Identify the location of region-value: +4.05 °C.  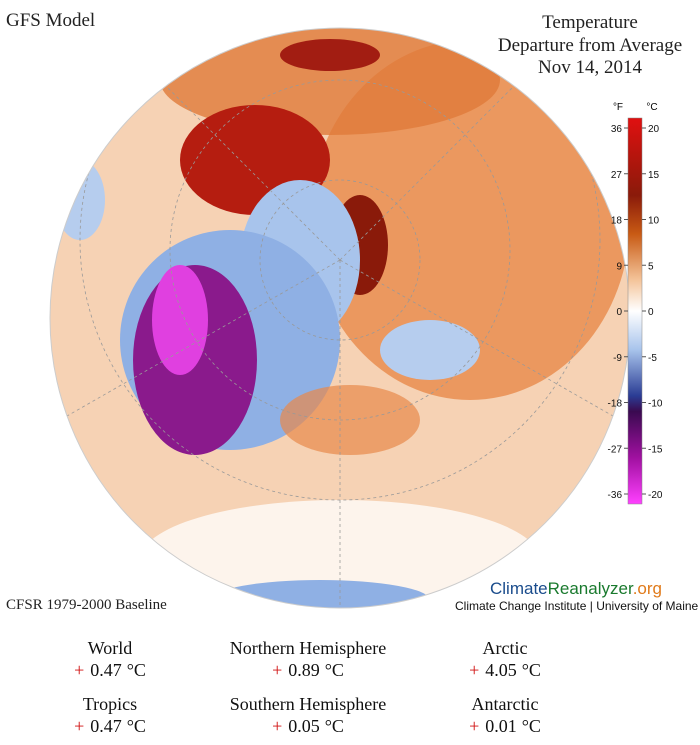
(505, 670).